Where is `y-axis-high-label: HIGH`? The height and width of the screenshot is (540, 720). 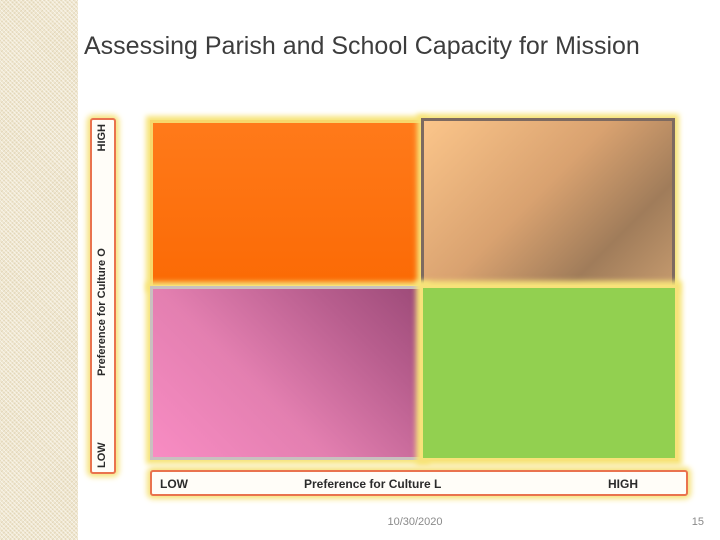 y-axis-high-label: HIGH is located at coordinates (102, 138).